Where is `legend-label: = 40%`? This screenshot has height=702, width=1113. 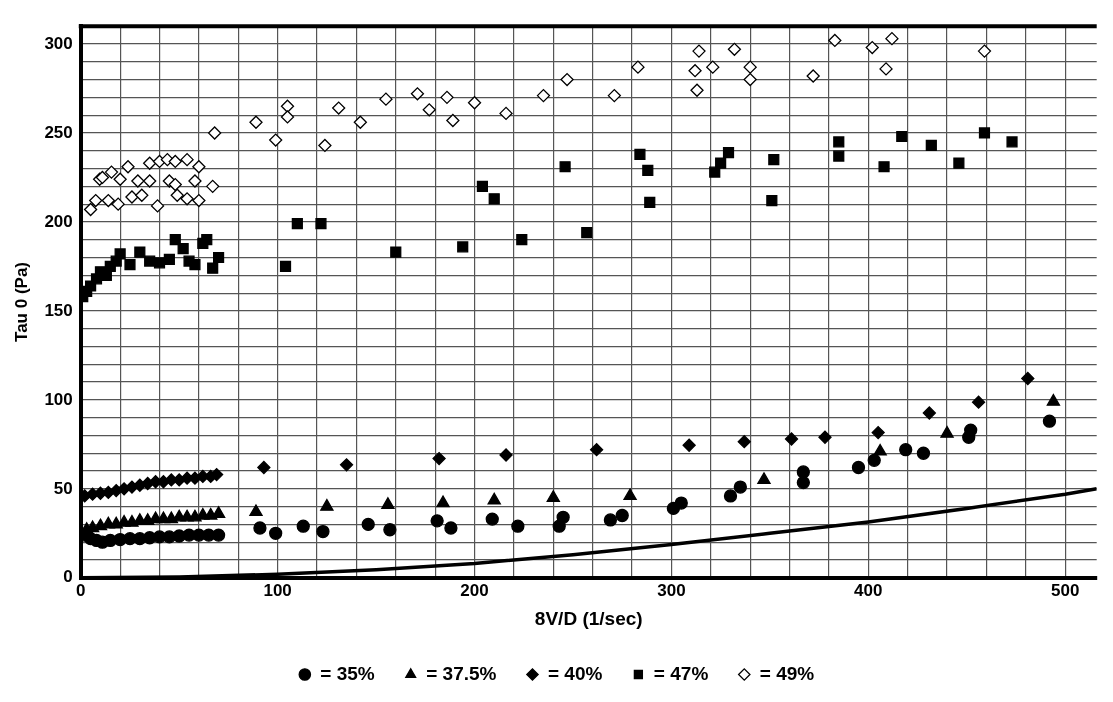 legend-label: = 40% is located at coordinates (575, 673).